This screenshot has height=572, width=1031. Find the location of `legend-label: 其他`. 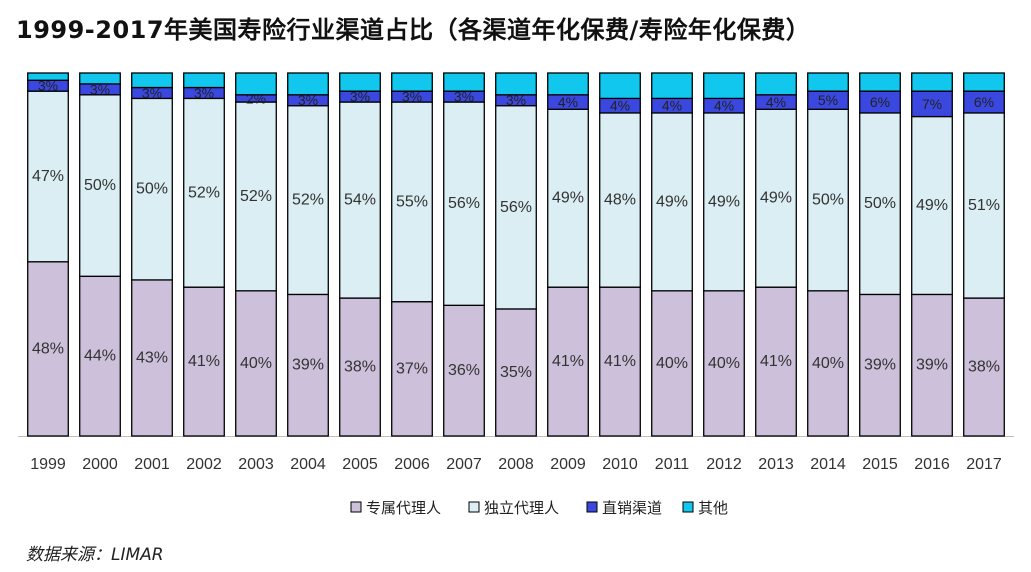

legend-label: 其他 is located at coordinates (713, 508).